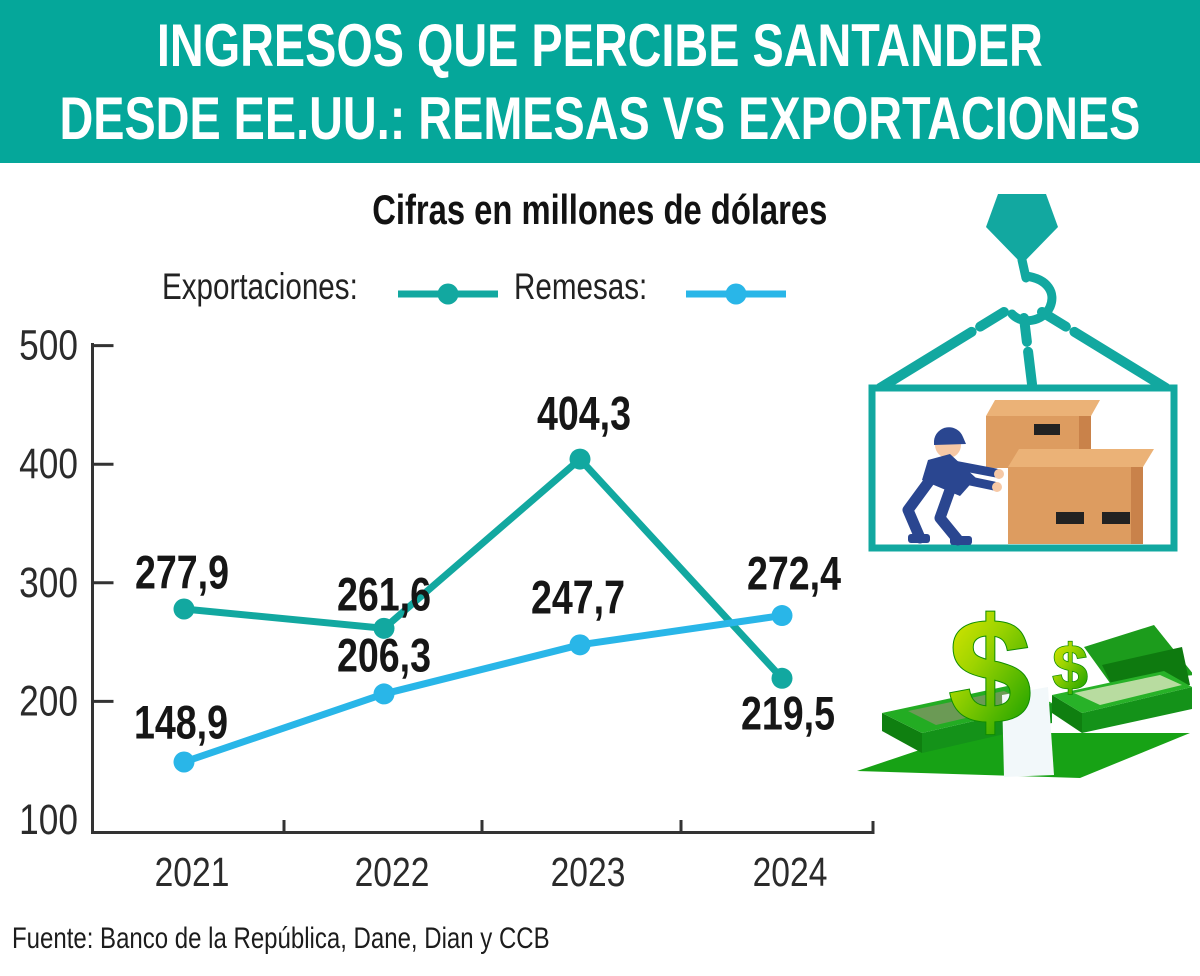  I want to click on remesas-illustration: $ $, so click(1023, 685).